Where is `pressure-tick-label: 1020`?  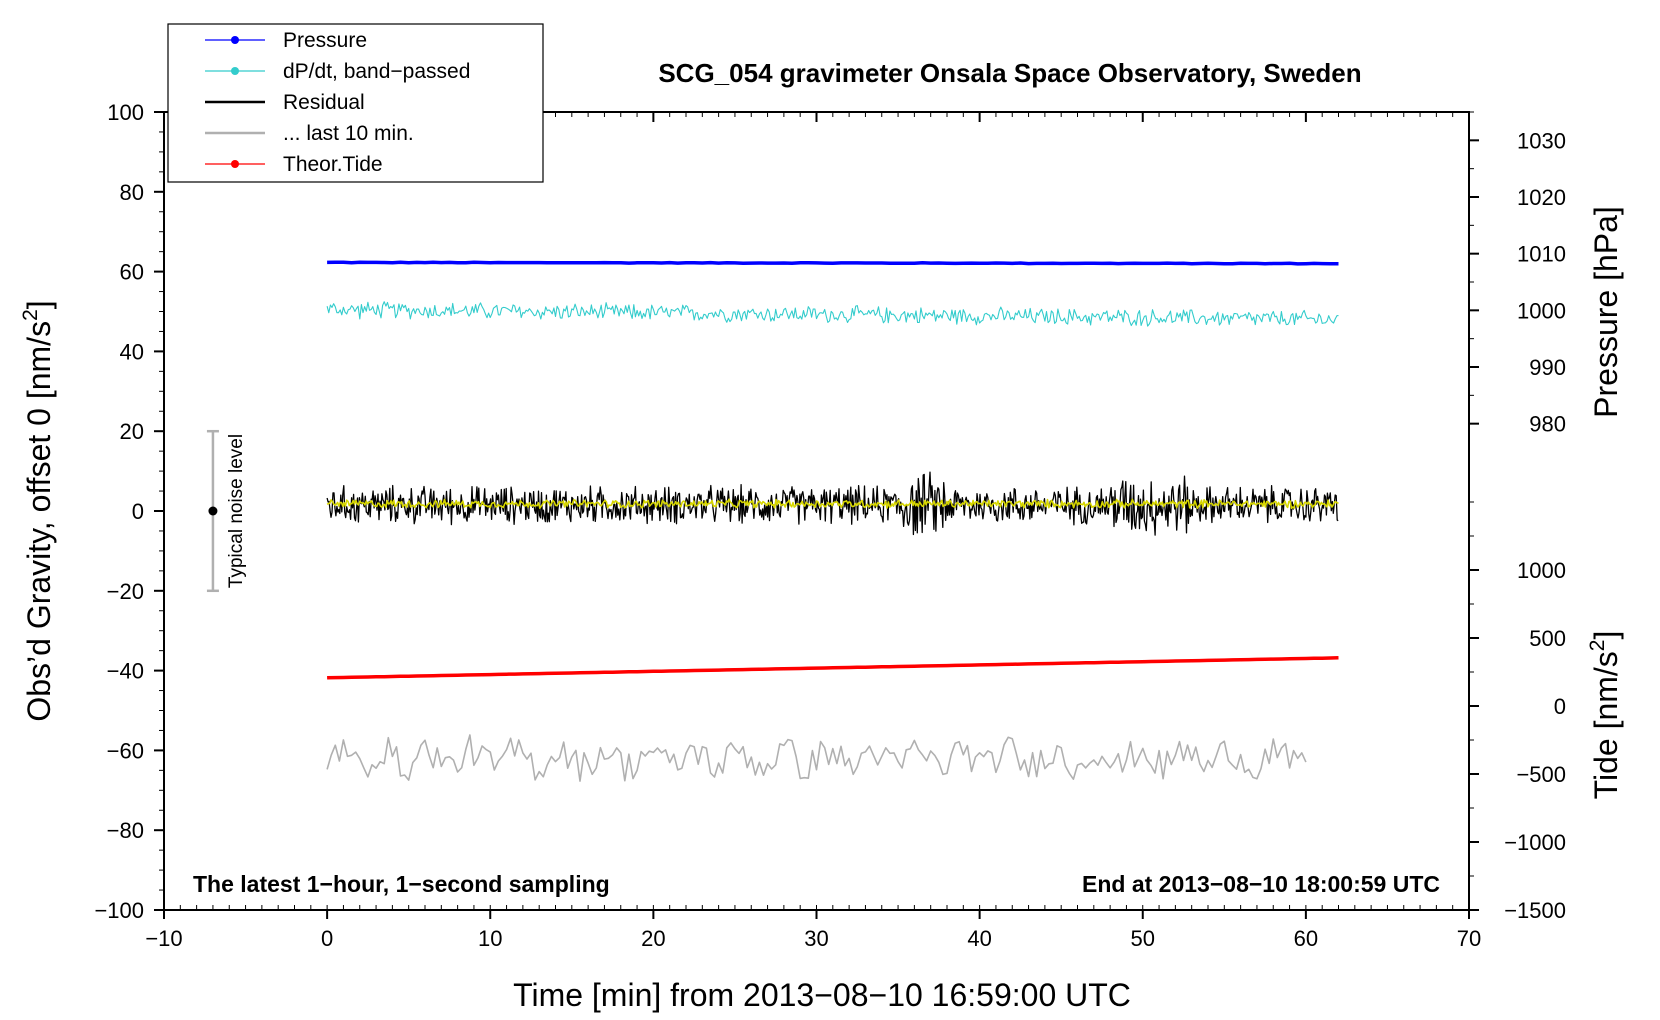
pressure-tick-label: 1020 is located at coordinates (1541, 197).